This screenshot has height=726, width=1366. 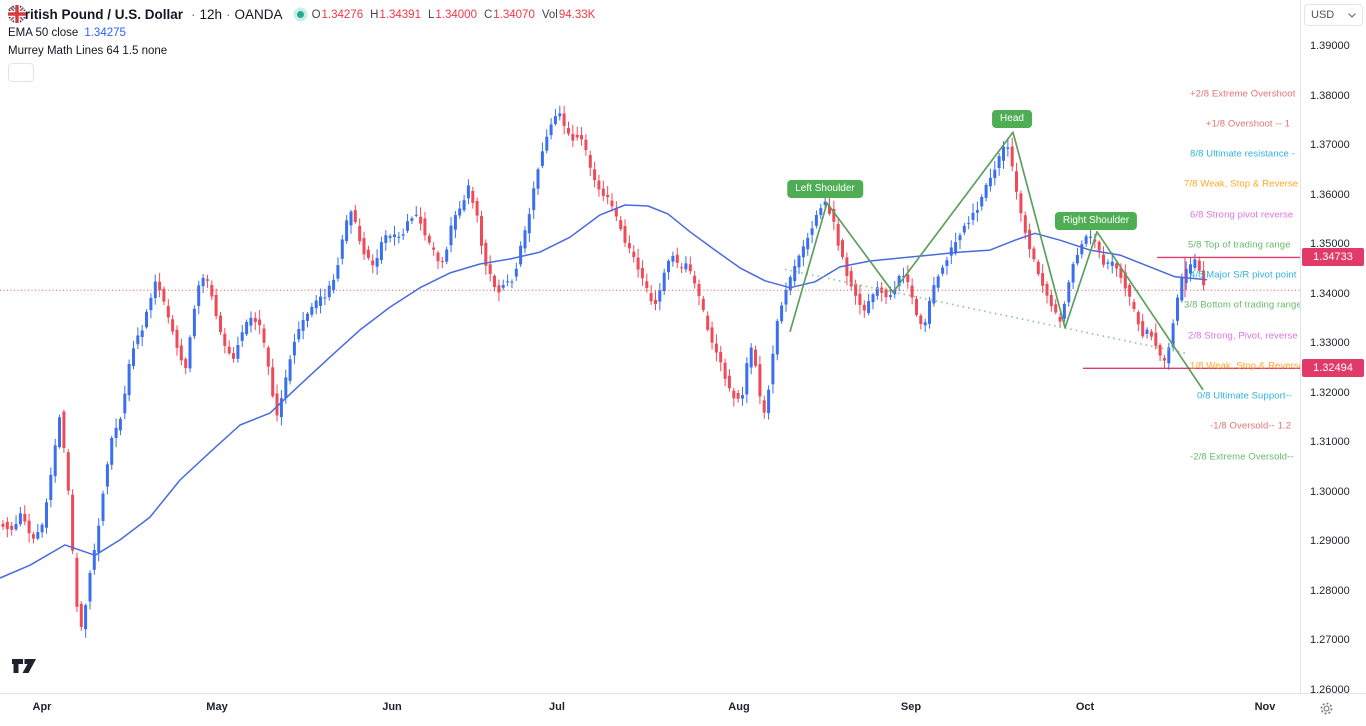 I want to click on murrey-level-label: 4/8 Major S/R pivot point, so click(x=1243, y=275).